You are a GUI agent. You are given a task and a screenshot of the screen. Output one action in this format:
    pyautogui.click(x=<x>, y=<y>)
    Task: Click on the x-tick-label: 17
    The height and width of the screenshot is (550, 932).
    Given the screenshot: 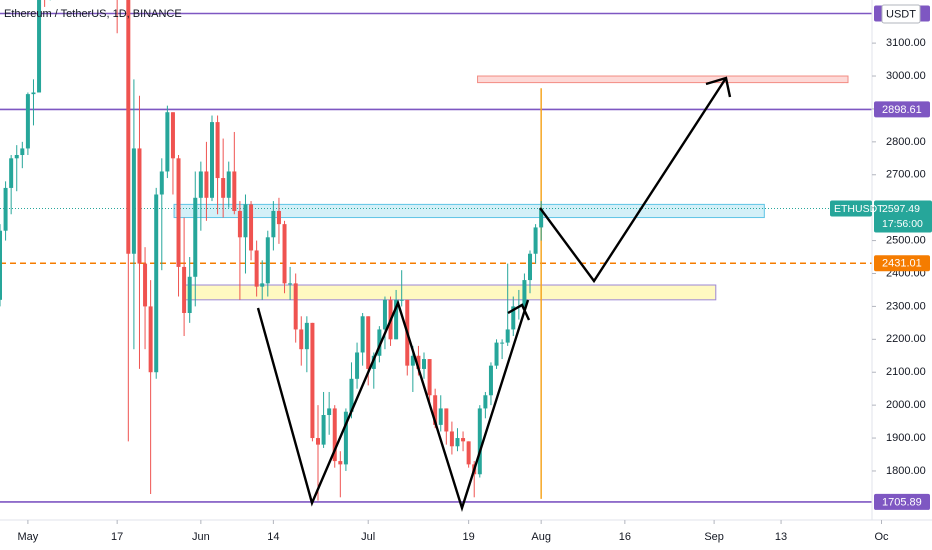 What is the action you would take?
    pyautogui.click(x=117, y=537)
    